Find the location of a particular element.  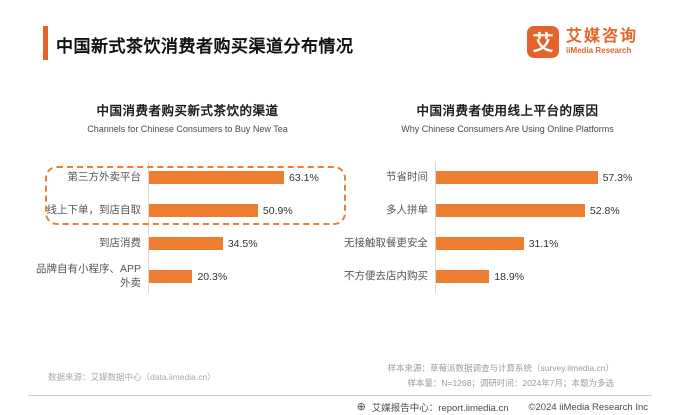

bar-row: 节省时间 57.3% is located at coordinates (507, 177).